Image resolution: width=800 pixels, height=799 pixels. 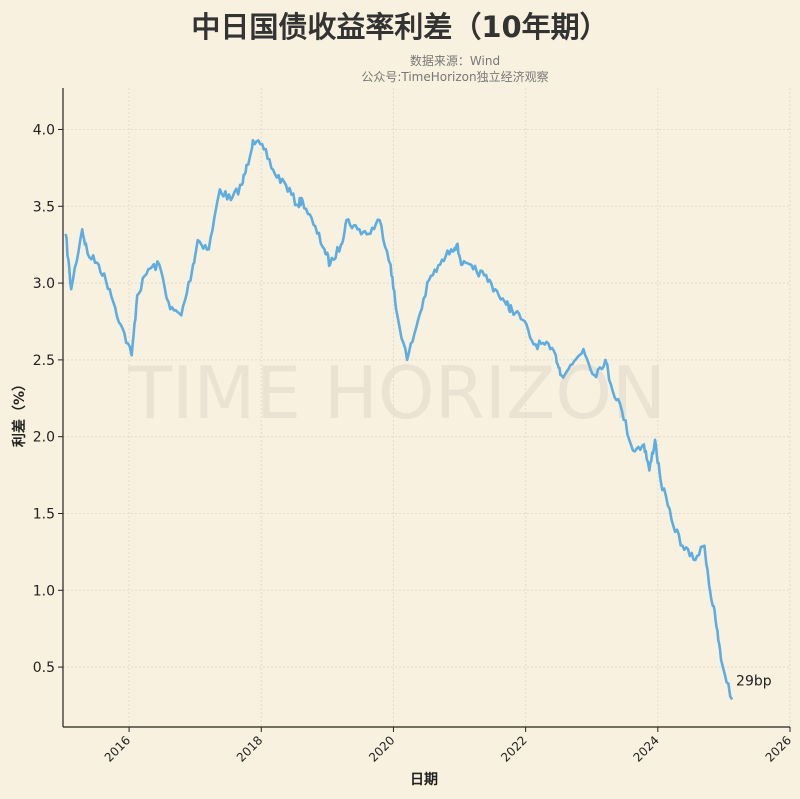 I want to click on chart-account: 公众号:TimeHorizon独立经济观察, so click(x=455, y=77).